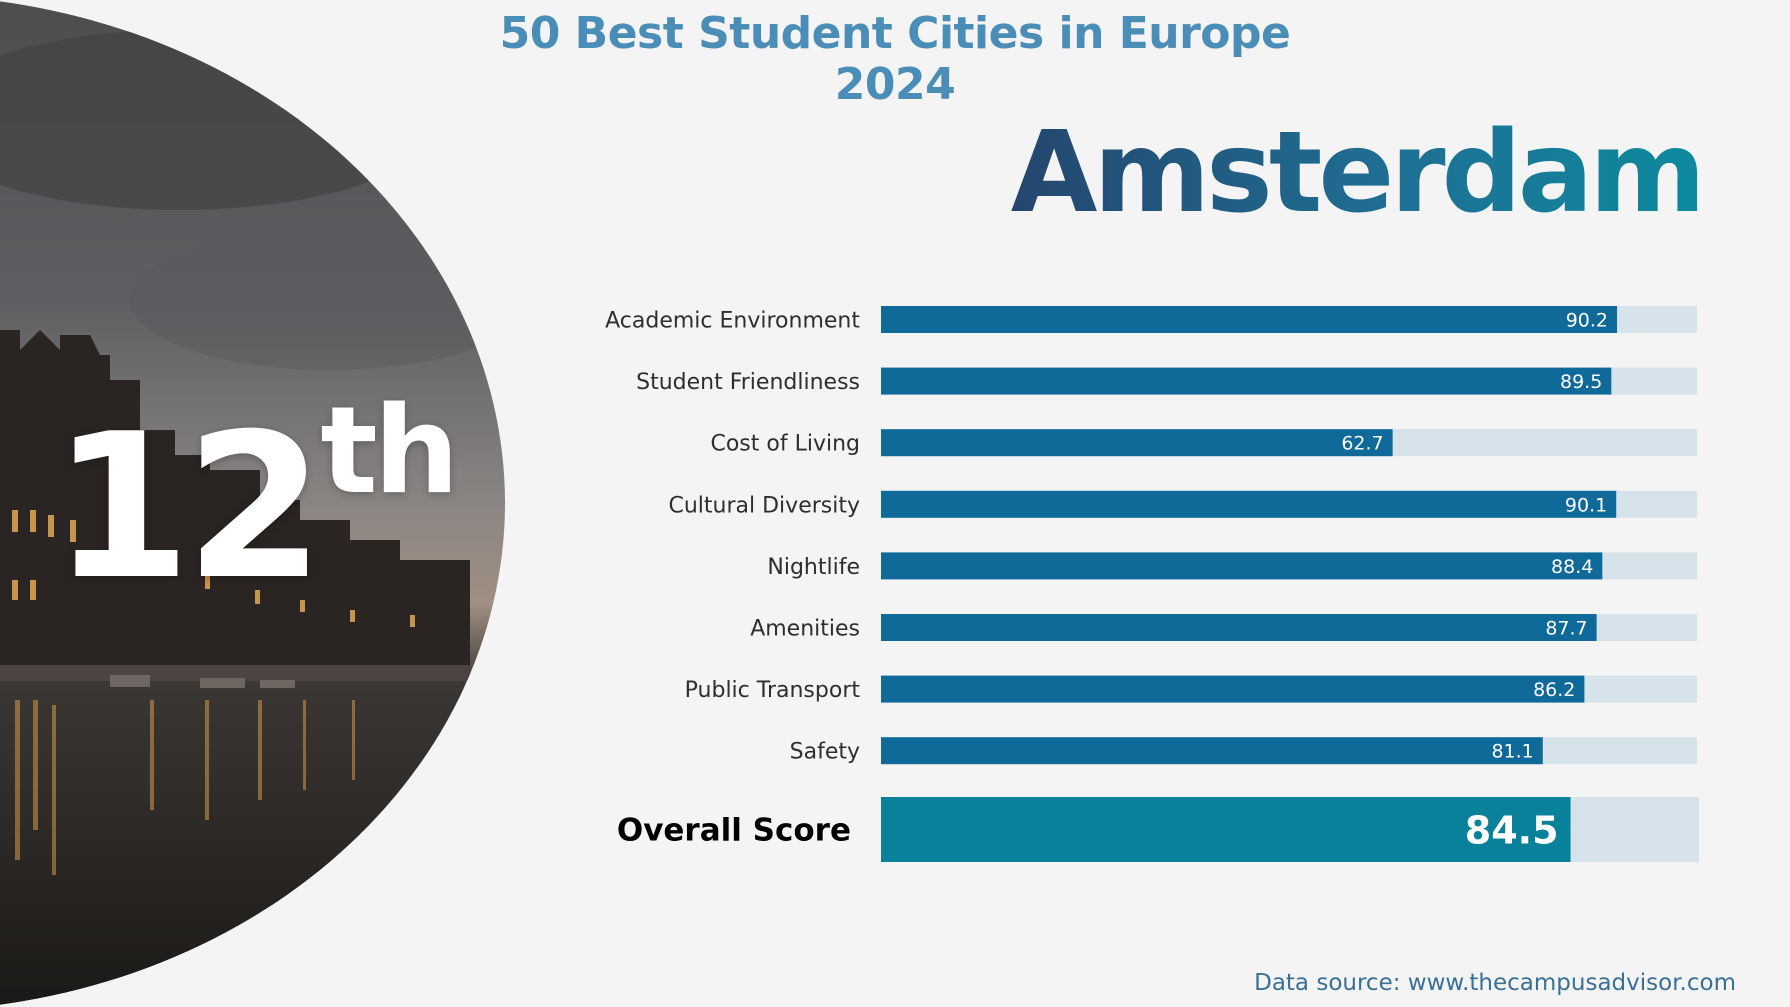 This screenshot has width=1790, height=1007. I want to click on value-label: 86.2, so click(1554, 690).